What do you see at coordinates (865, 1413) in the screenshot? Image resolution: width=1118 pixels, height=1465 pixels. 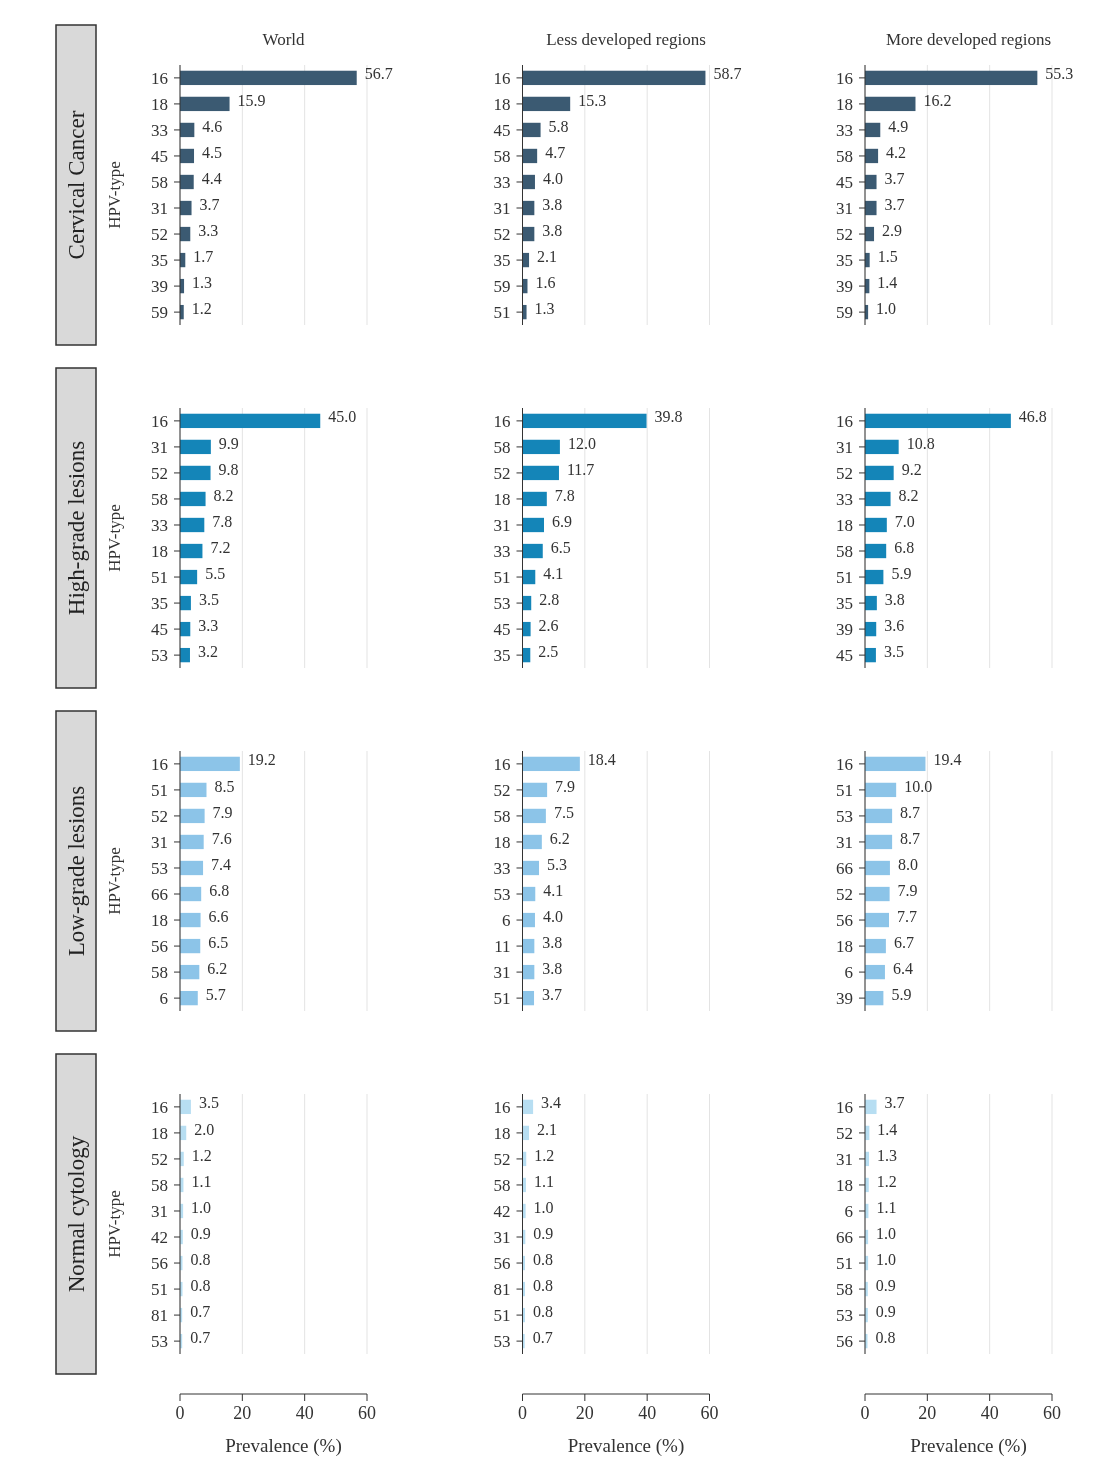 I see `x-tick-label: 0` at bounding box center [865, 1413].